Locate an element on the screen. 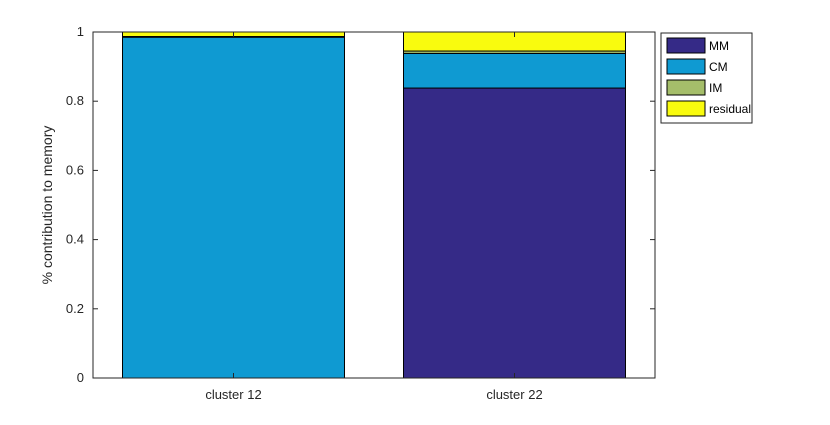 The image size is (830, 425). legend-label-mm: MM is located at coordinates (719, 46).